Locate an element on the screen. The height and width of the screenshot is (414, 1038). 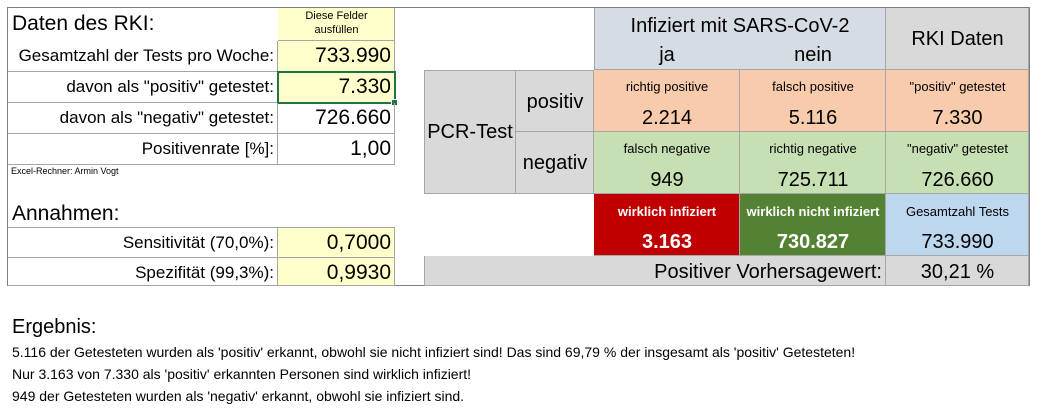
negative-tested-value: 726.660 is located at coordinates (957, 180).